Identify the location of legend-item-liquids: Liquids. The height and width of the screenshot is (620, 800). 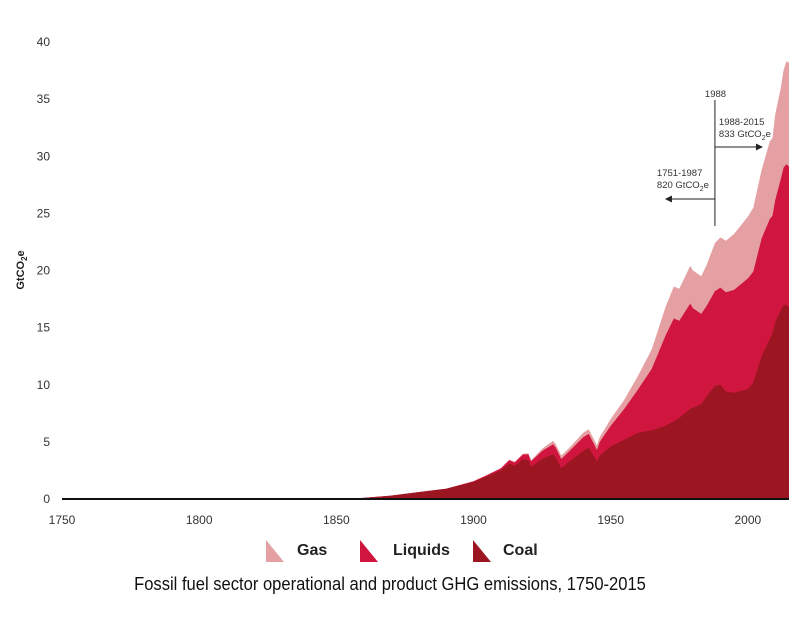
(405, 551).